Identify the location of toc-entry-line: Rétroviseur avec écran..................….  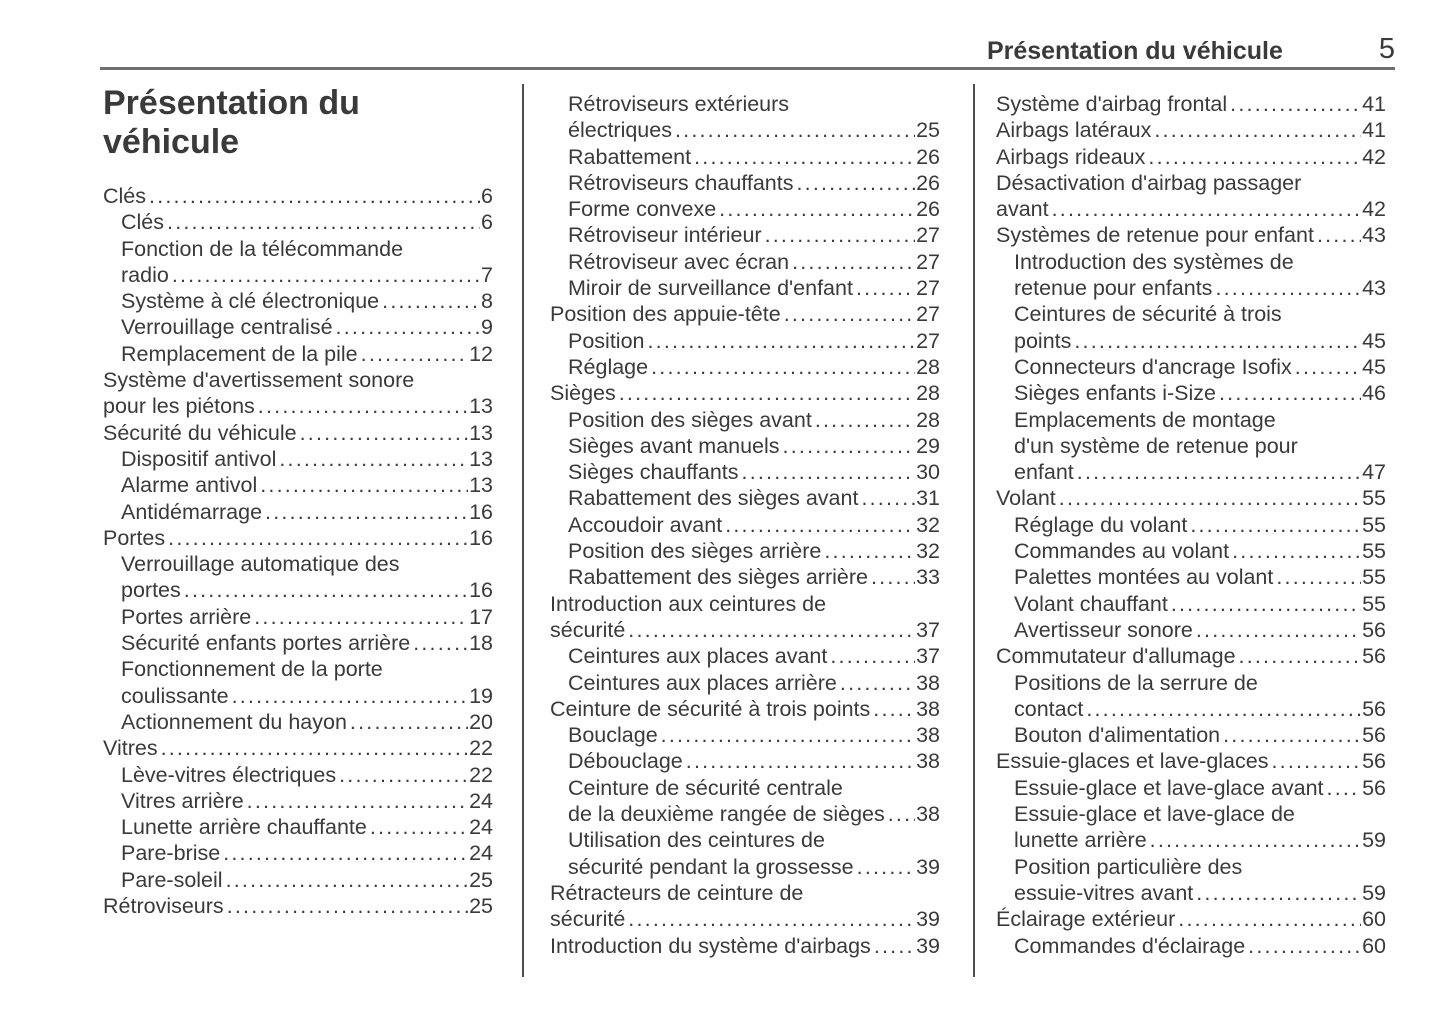
(754, 262).